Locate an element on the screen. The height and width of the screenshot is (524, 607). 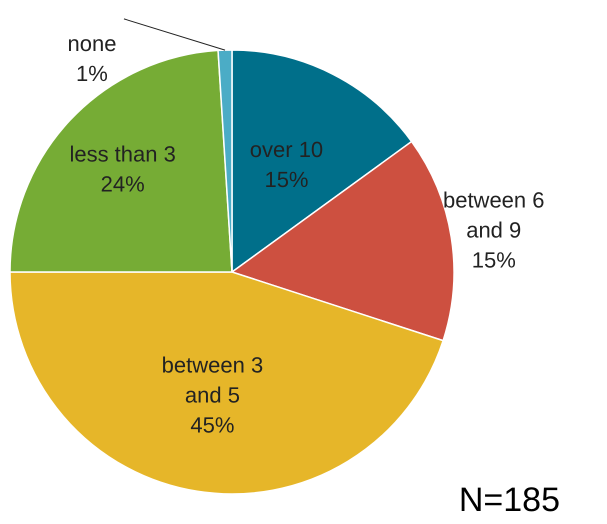
slice-label: less than 3 is located at coordinates (122, 153).